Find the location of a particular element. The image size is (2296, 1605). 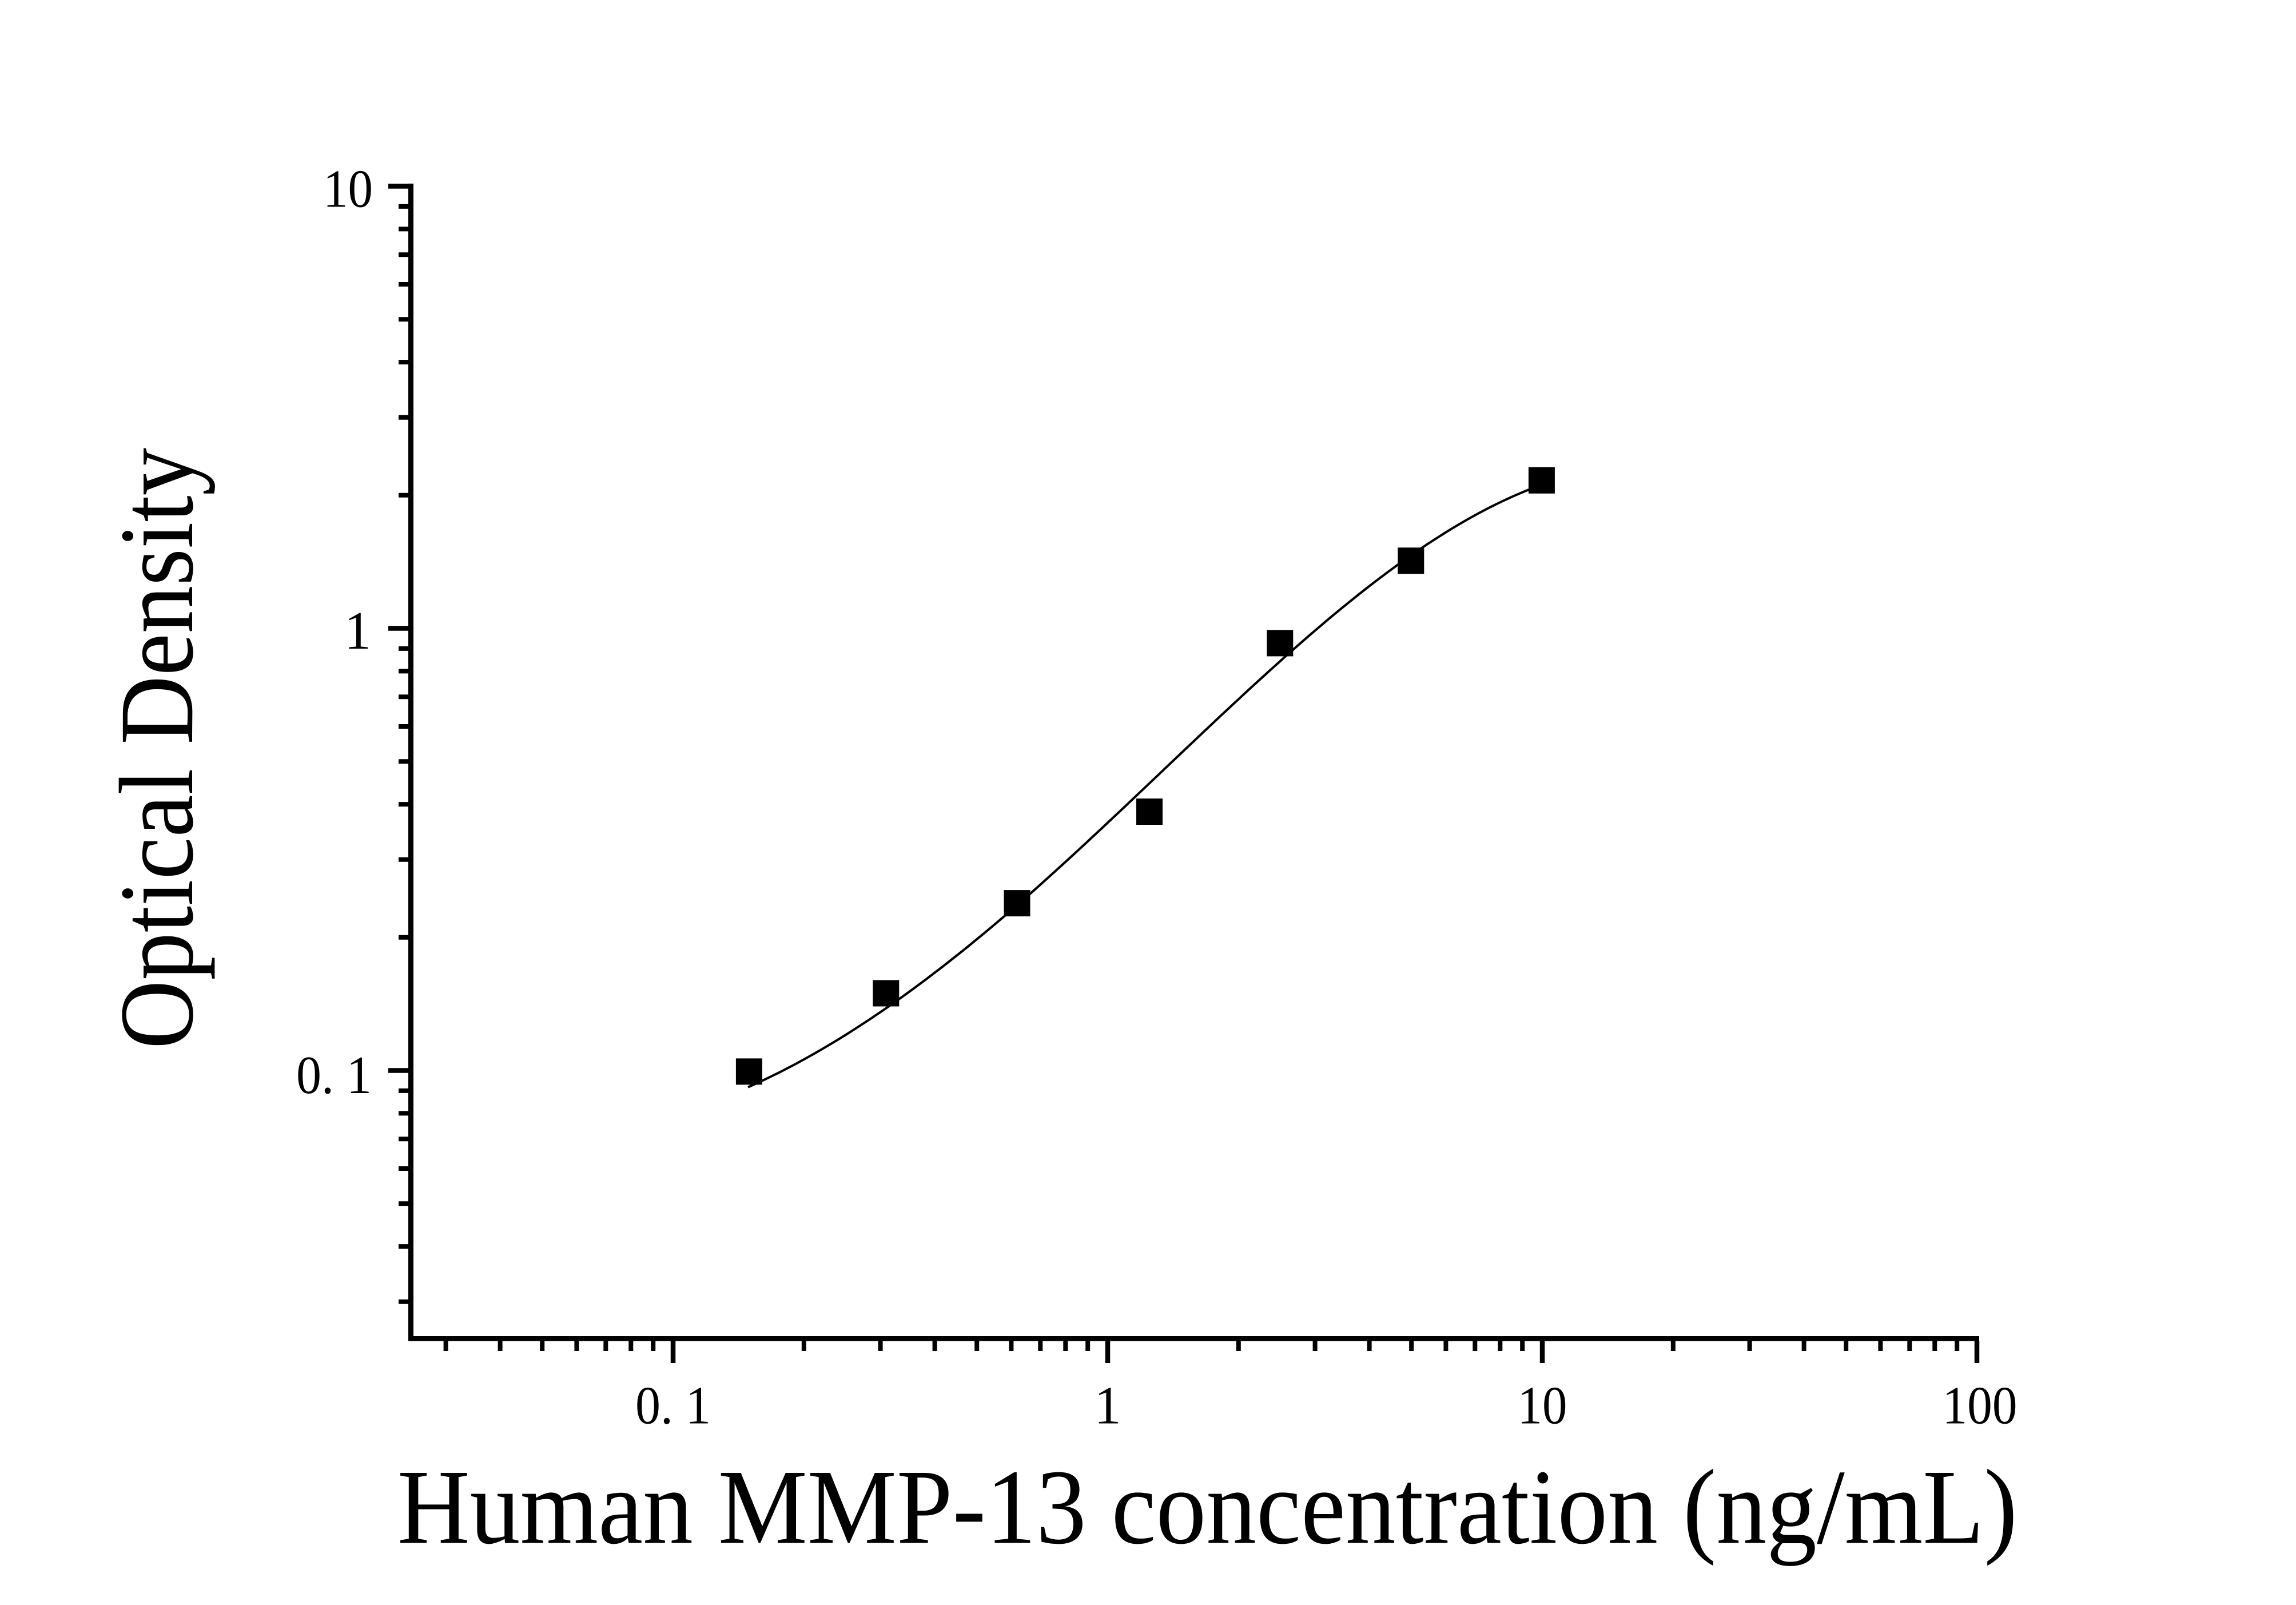

svg-text: Optical Density is located at coordinates (157, 748).